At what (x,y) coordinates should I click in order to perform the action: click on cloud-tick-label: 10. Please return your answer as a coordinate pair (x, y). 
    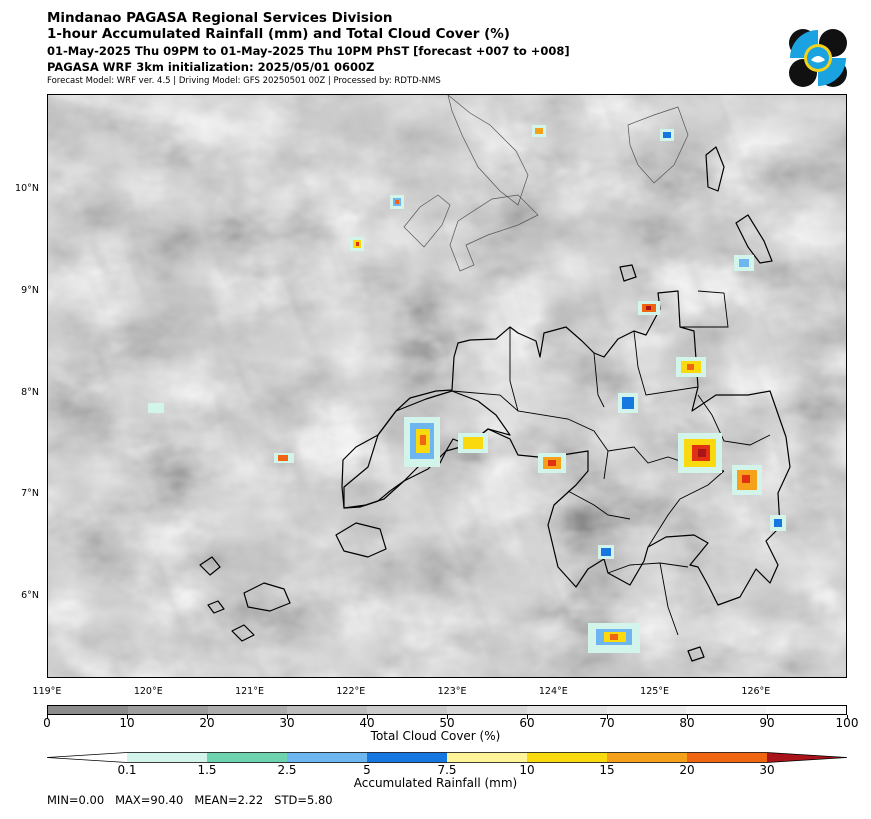
    Looking at the image, I should click on (127, 723).